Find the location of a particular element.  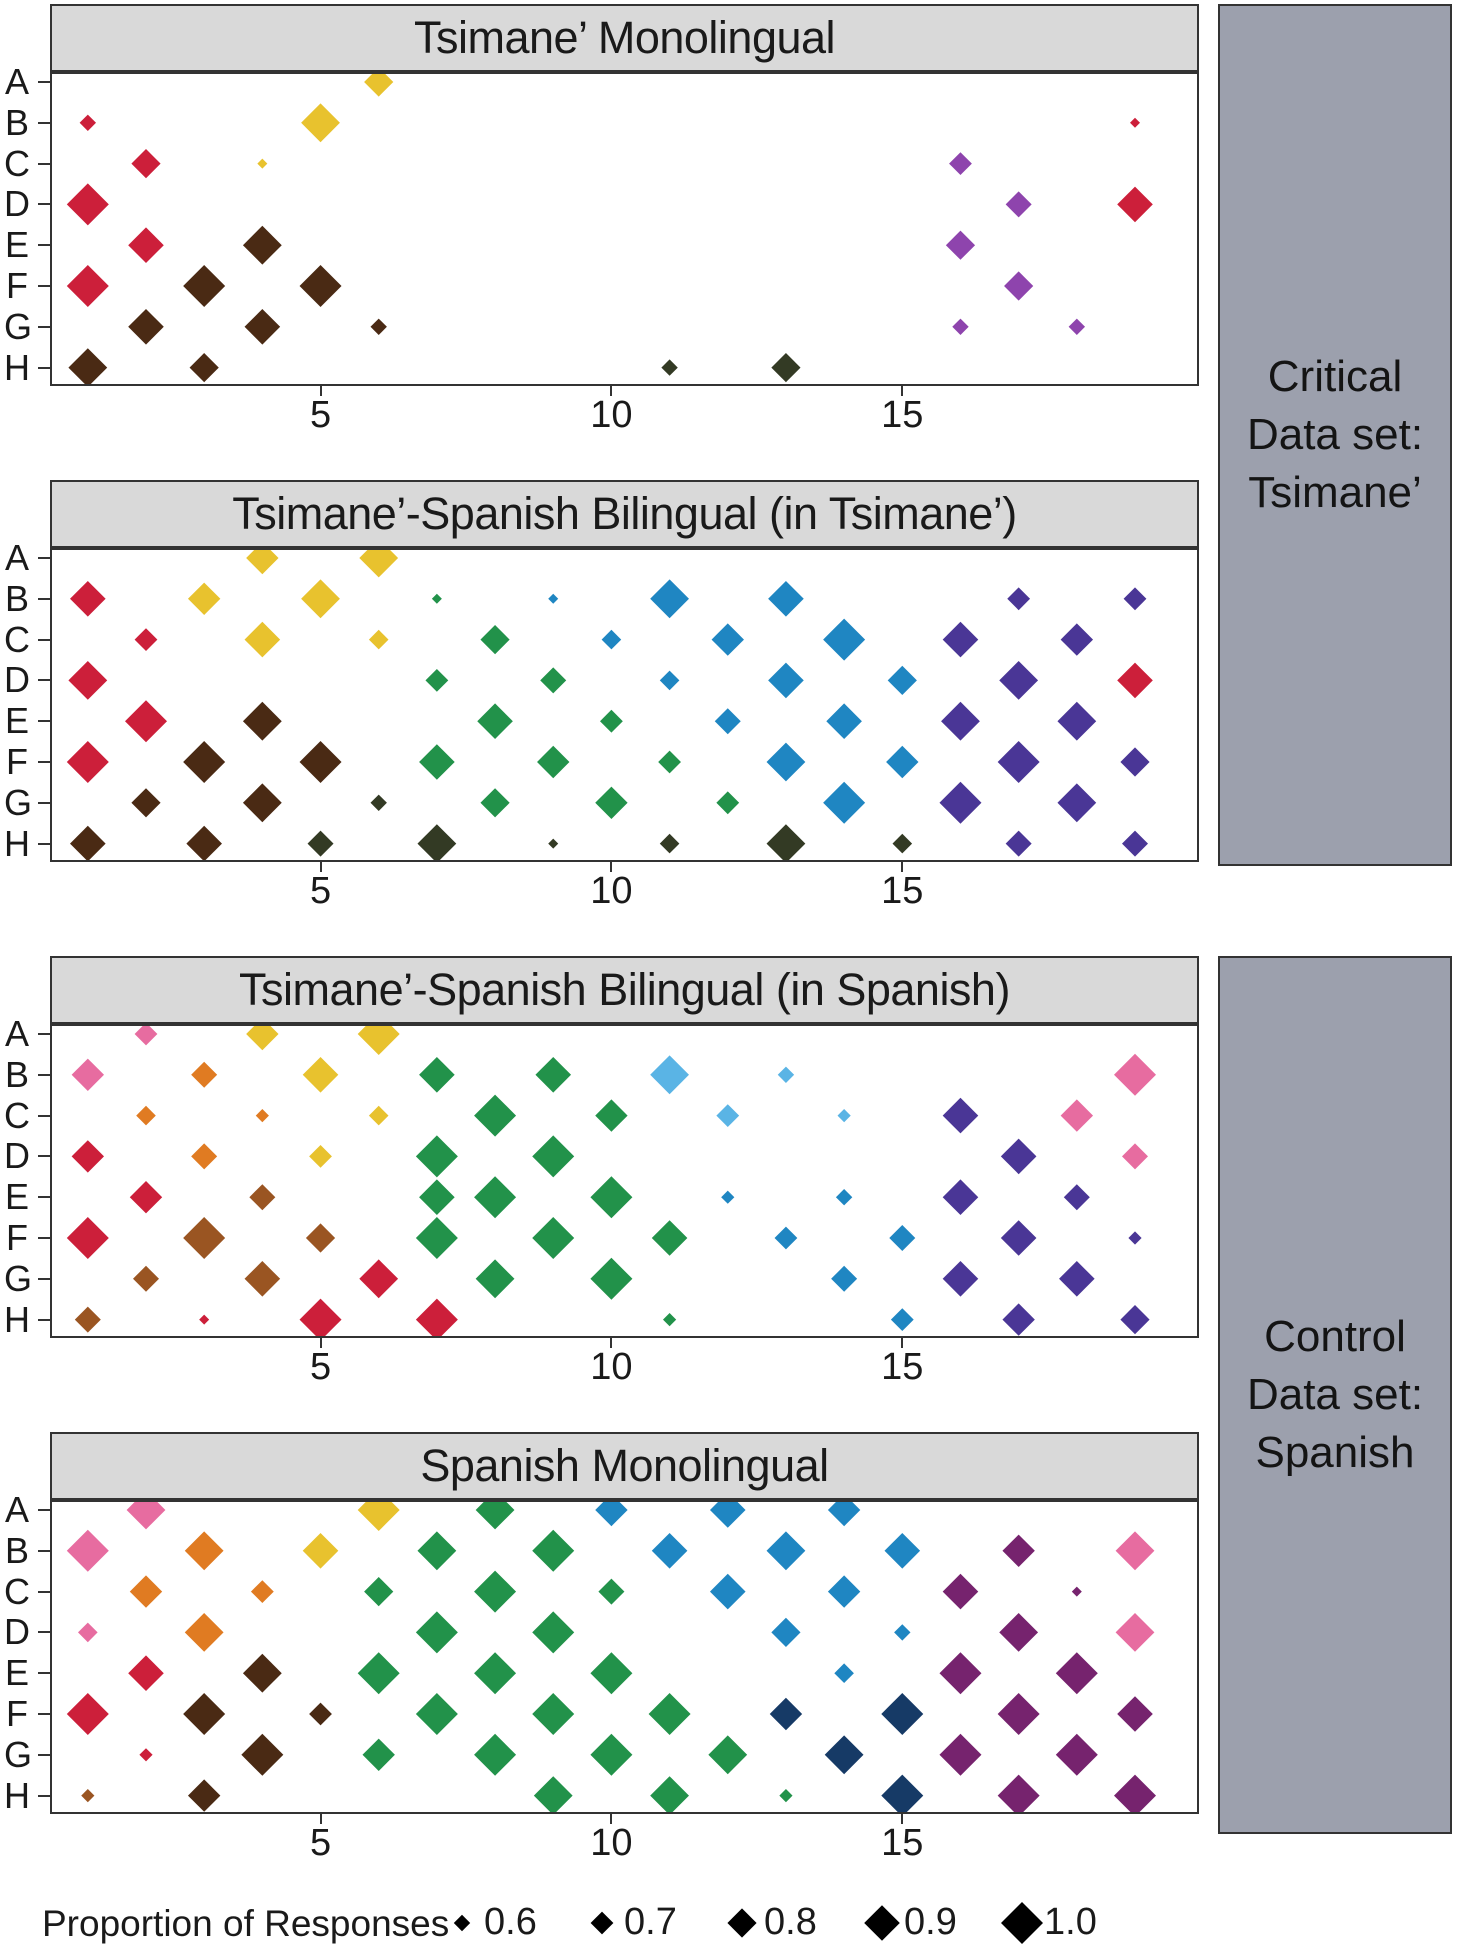

y-tick-label: B is located at coordinates (16, 122).